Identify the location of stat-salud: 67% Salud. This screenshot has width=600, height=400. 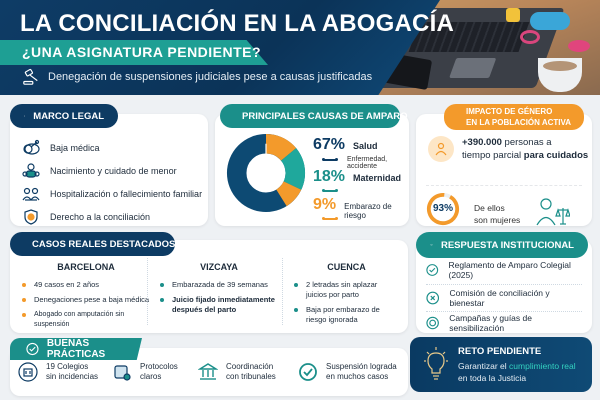
(345, 145).